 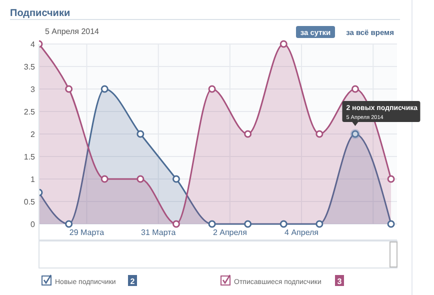 I want to click on text: 3, so click(x=339, y=281).